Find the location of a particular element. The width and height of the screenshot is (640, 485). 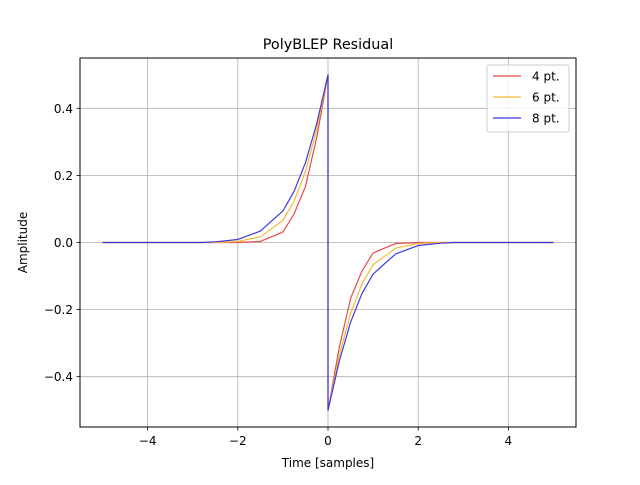

x-tick-label: −4 is located at coordinates (148, 441).